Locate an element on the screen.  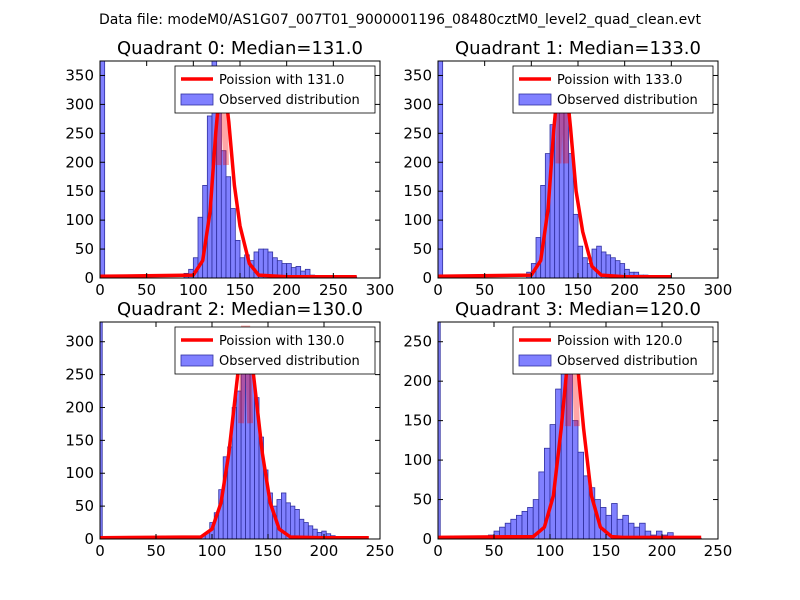
legend-entry-model: Poission with 120.0 is located at coordinates (619, 341).